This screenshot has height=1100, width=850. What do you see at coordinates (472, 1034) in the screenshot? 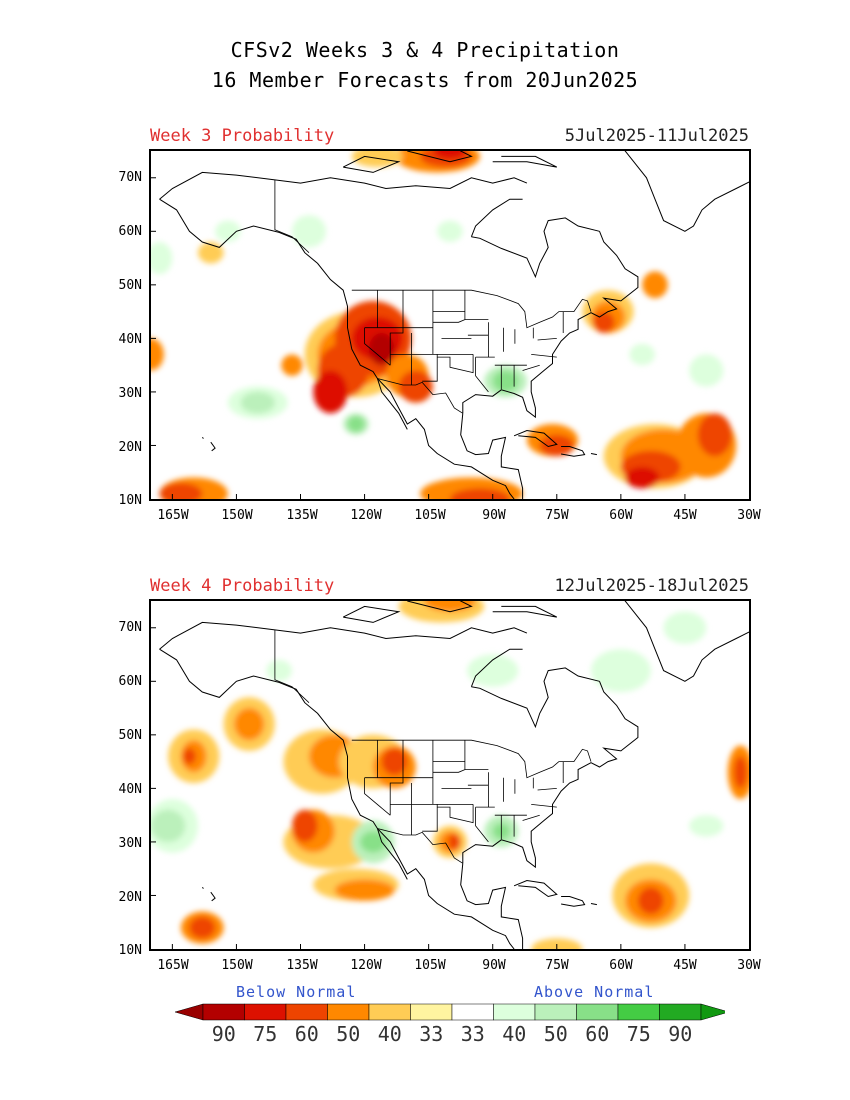
I see `legend-value-6: 33` at bounding box center [472, 1034].